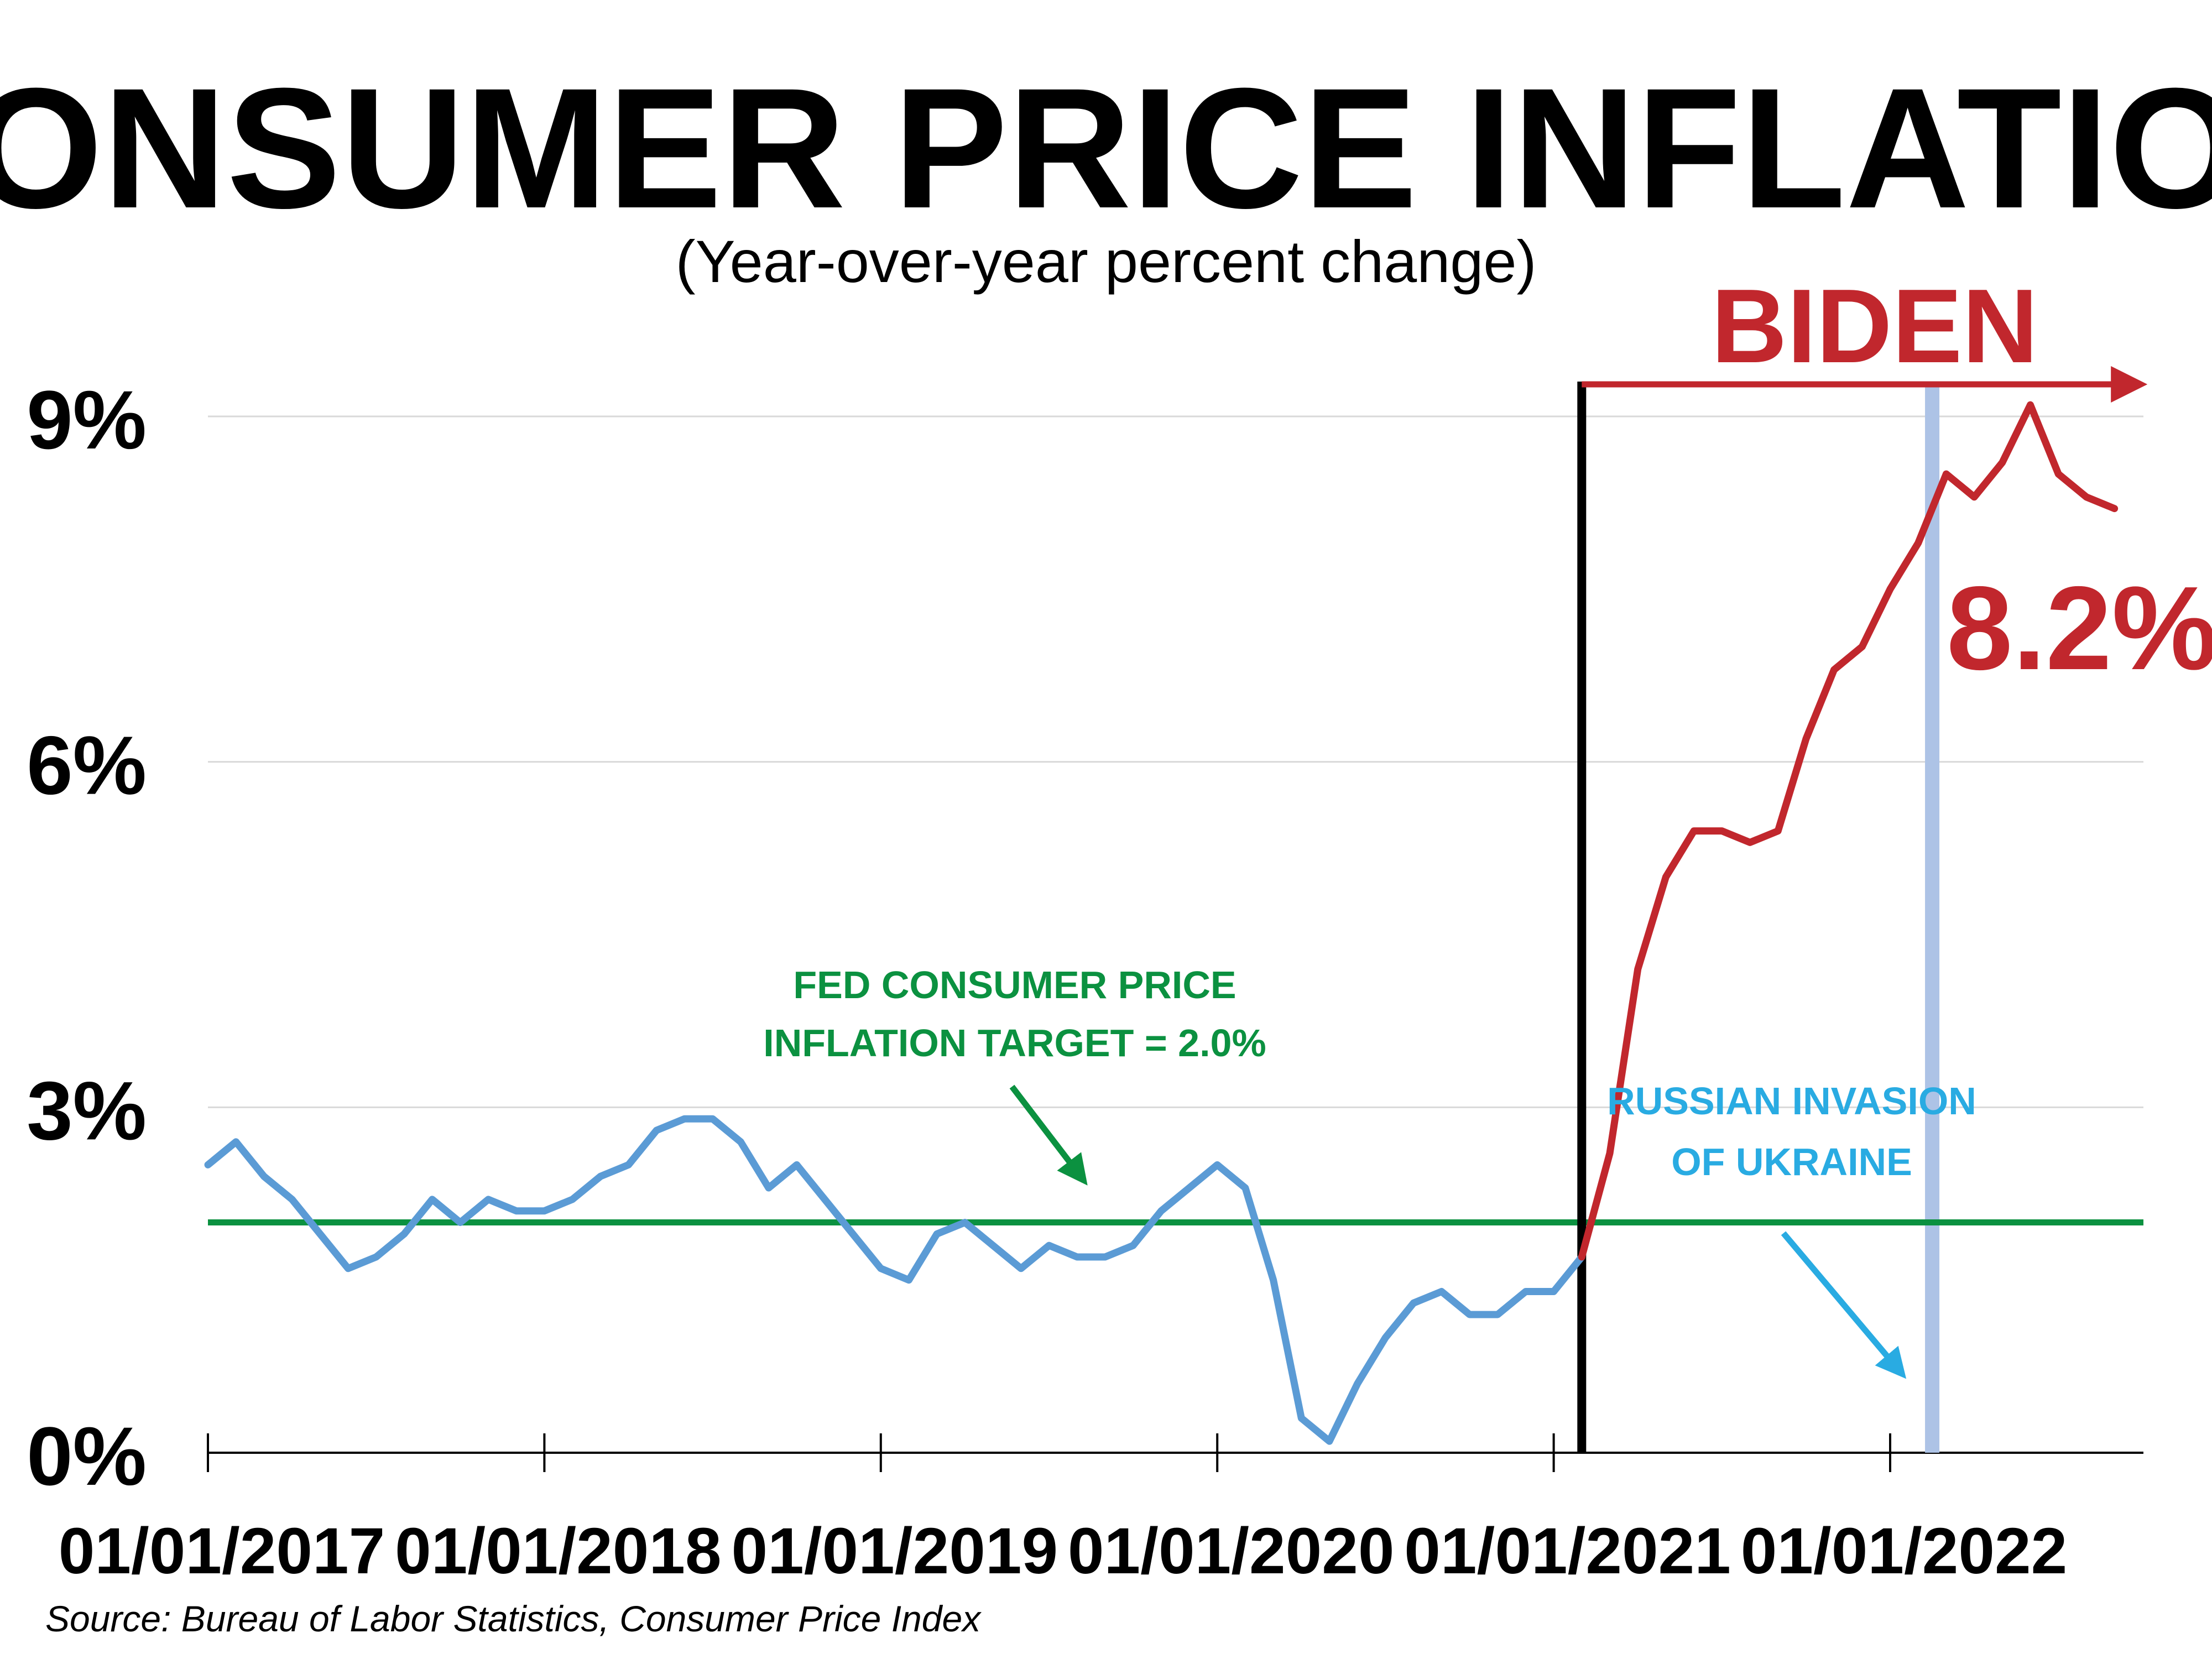 This screenshot has width=2212, height=1659. Describe the element at coordinates (2080, 628) in the screenshot. I see `last-value-label: 8.2%` at that location.